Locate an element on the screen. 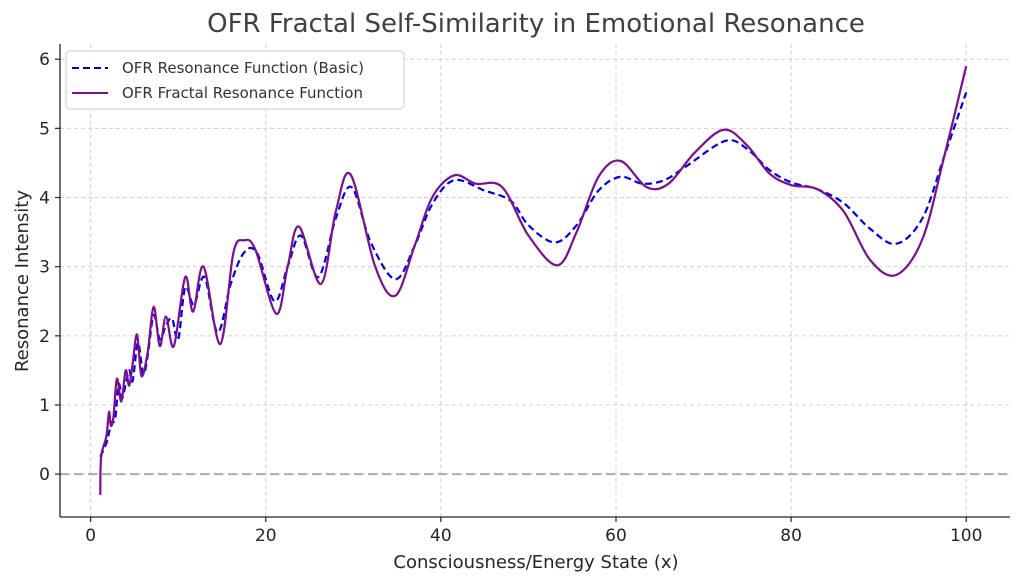 This screenshot has width=1023, height=582. legend-box is located at coordinates (235, 80).